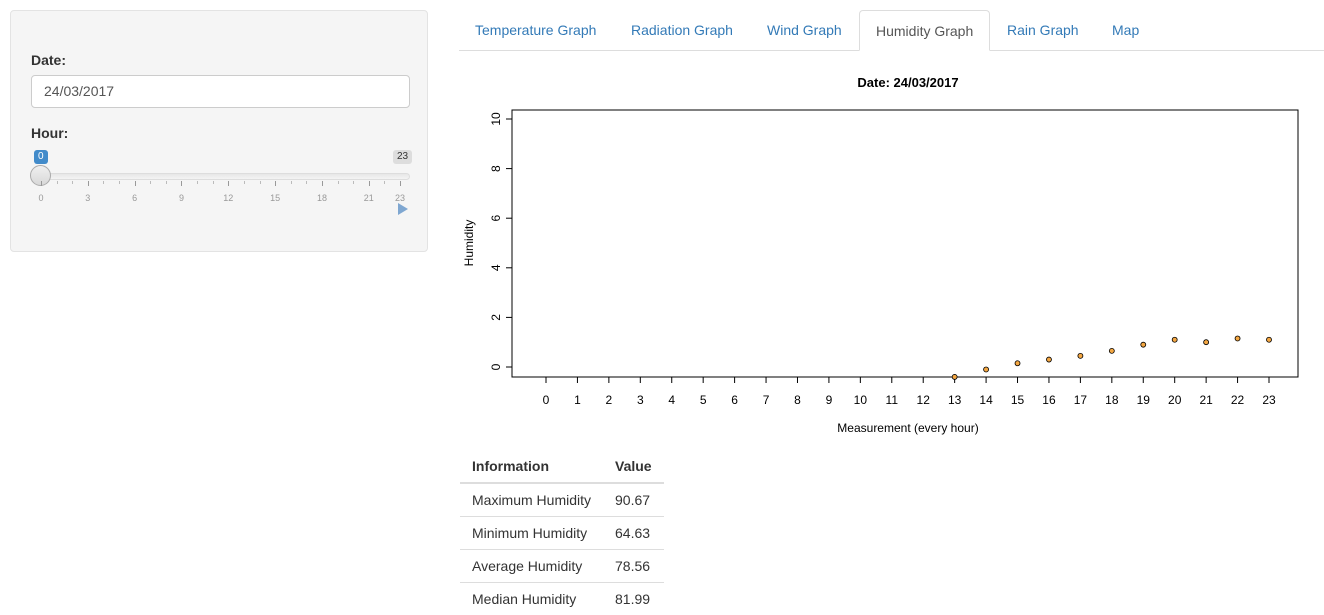 This screenshot has width=1324, height=615. What do you see at coordinates (496, 168) in the screenshot?
I see `y-tick-label: 8` at bounding box center [496, 168].